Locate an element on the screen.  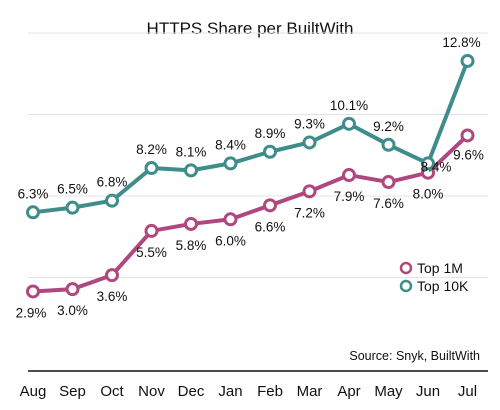
x-tick-label: Sep is located at coordinates (72, 391).